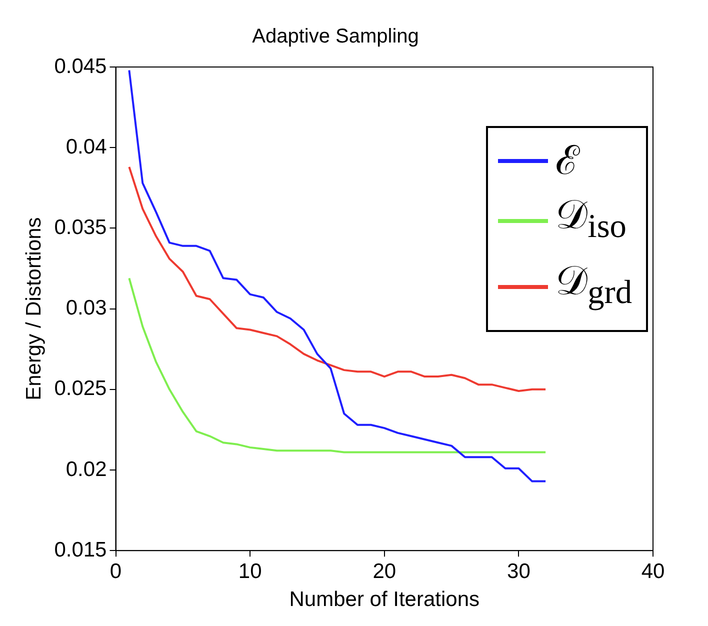 The height and width of the screenshot is (626, 708). What do you see at coordinates (653, 571) in the screenshot?
I see `x-tick-label: 40` at bounding box center [653, 571].